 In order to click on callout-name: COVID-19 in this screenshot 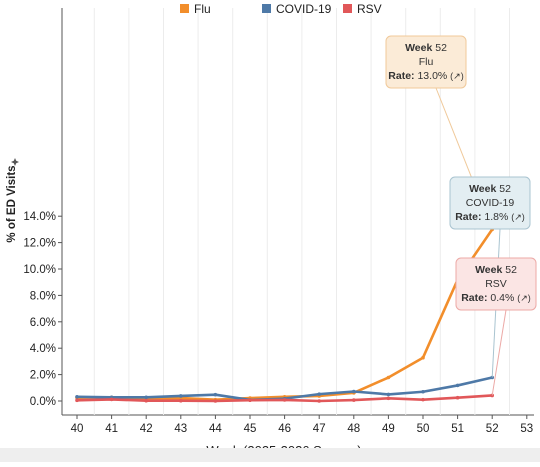, I will do `click(490, 203)`.